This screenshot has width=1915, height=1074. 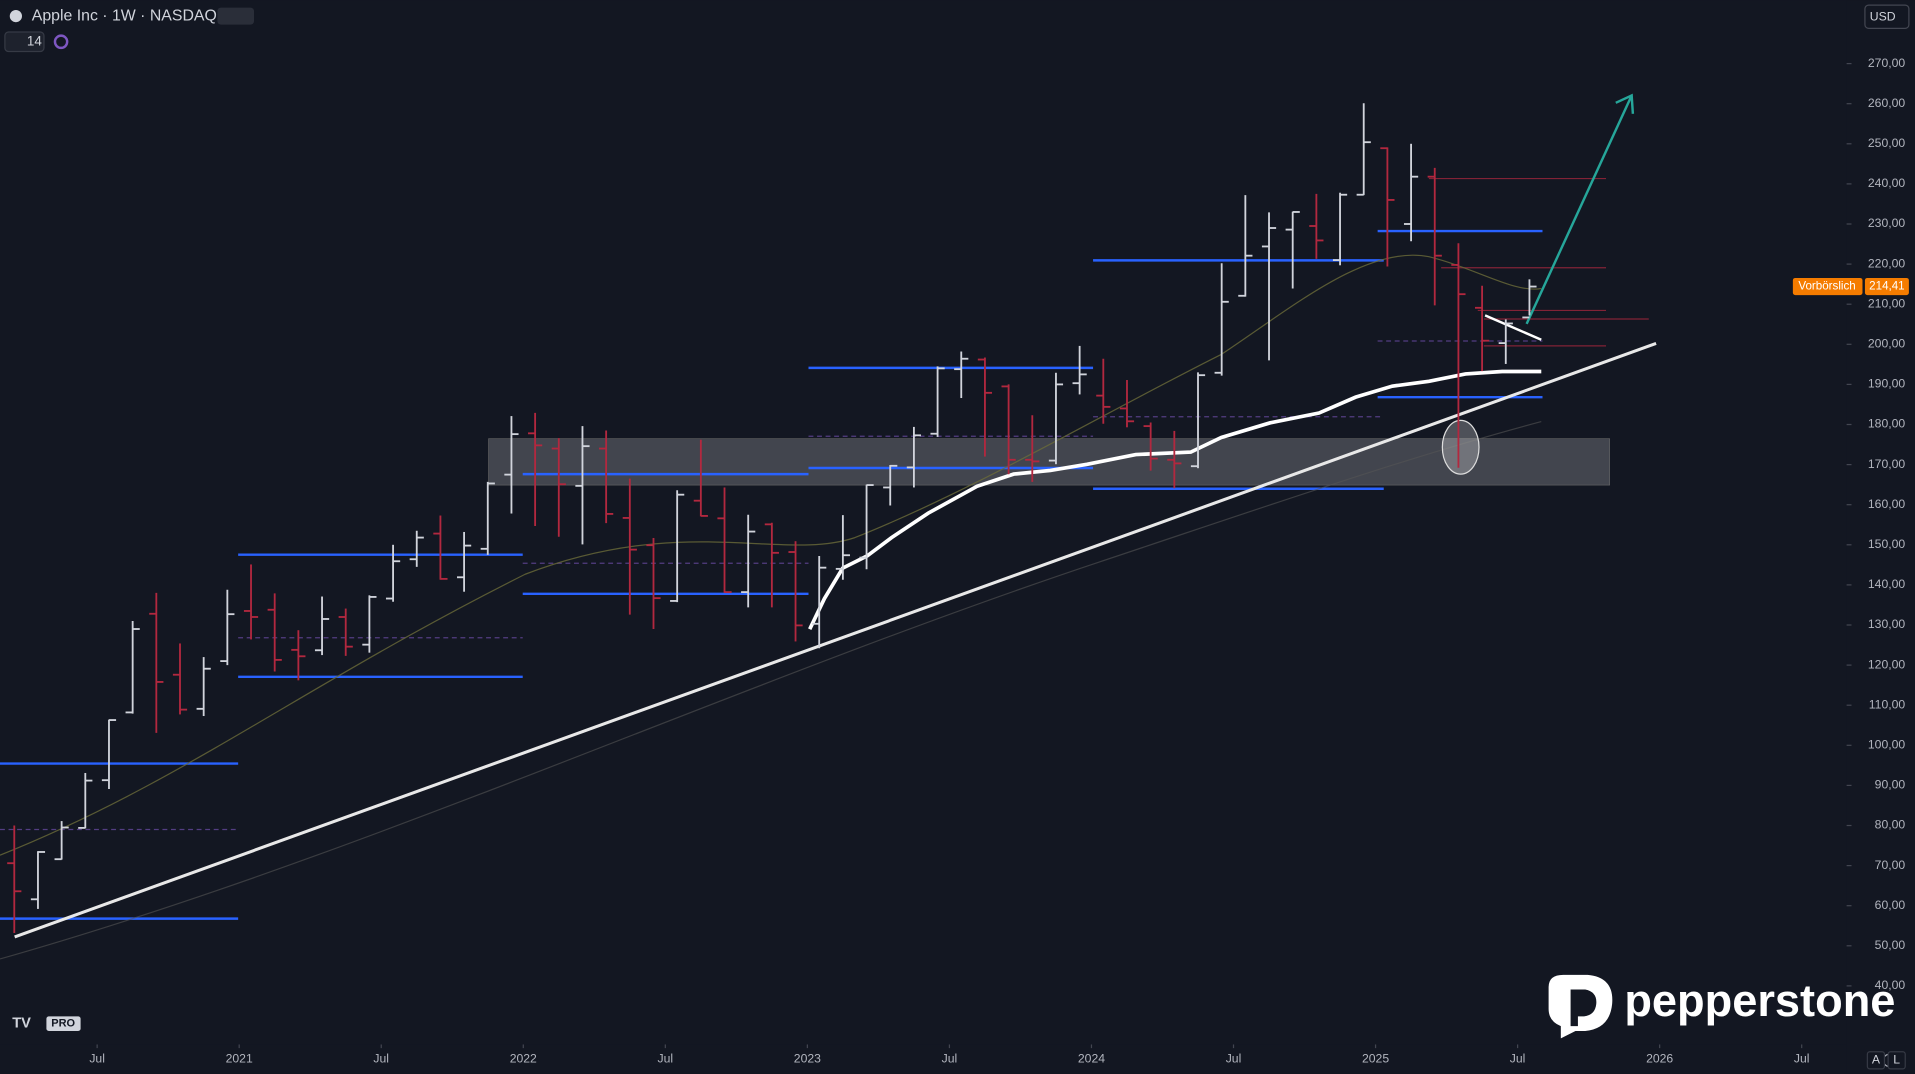 I want to click on svg-text: TV, so click(x=21, y=1024).